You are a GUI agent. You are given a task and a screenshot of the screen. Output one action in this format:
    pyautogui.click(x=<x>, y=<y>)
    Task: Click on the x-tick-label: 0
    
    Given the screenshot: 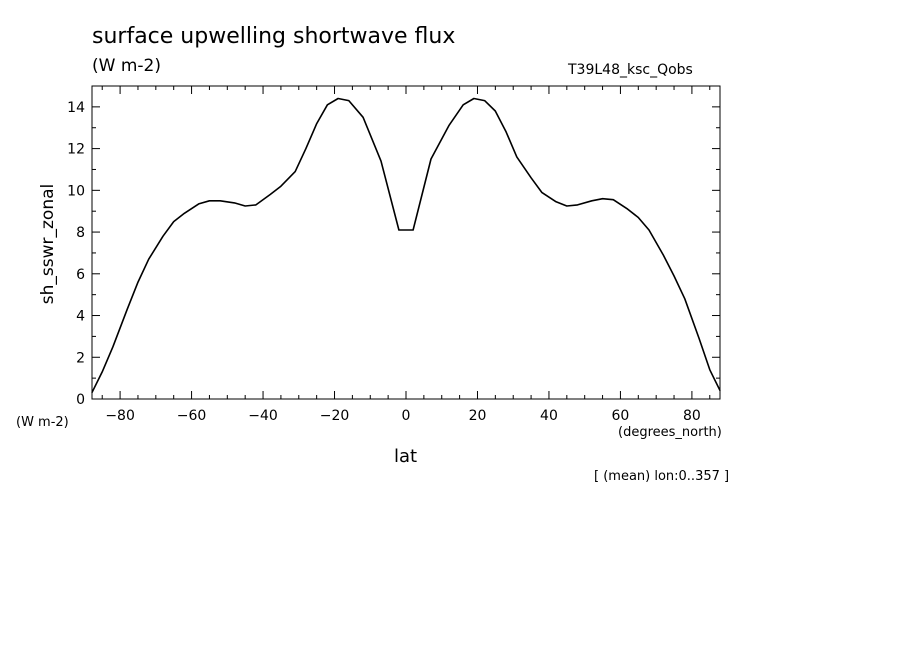 What is the action you would take?
    pyautogui.click(x=406, y=416)
    